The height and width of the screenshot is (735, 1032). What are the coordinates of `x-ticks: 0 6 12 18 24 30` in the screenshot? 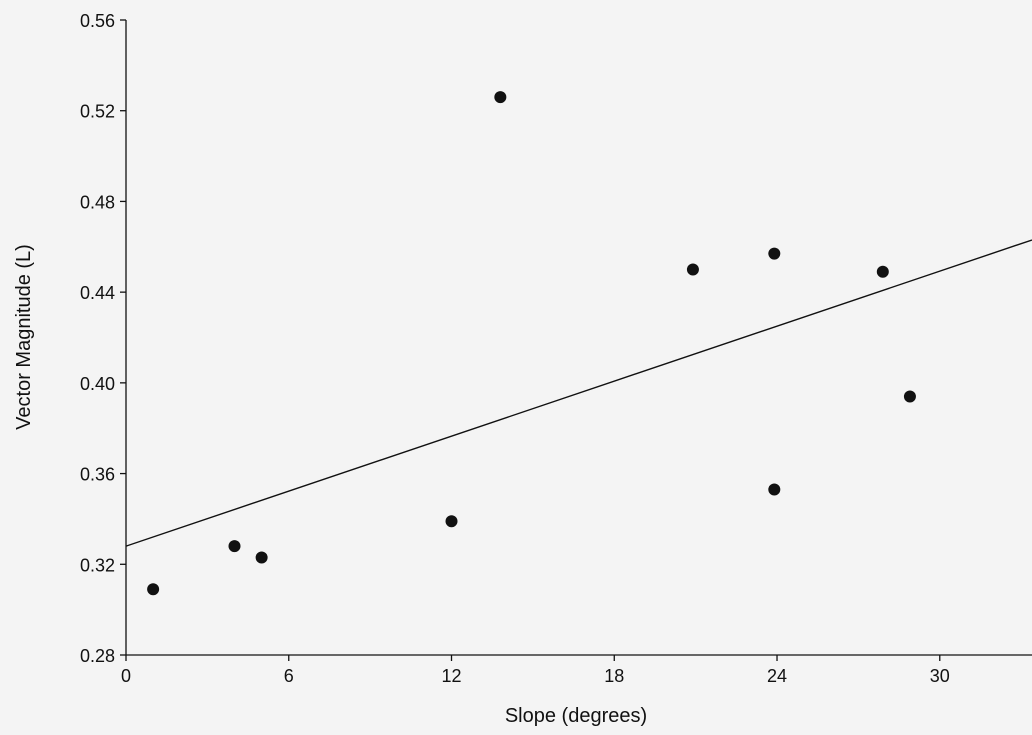 It's located at (535, 670).